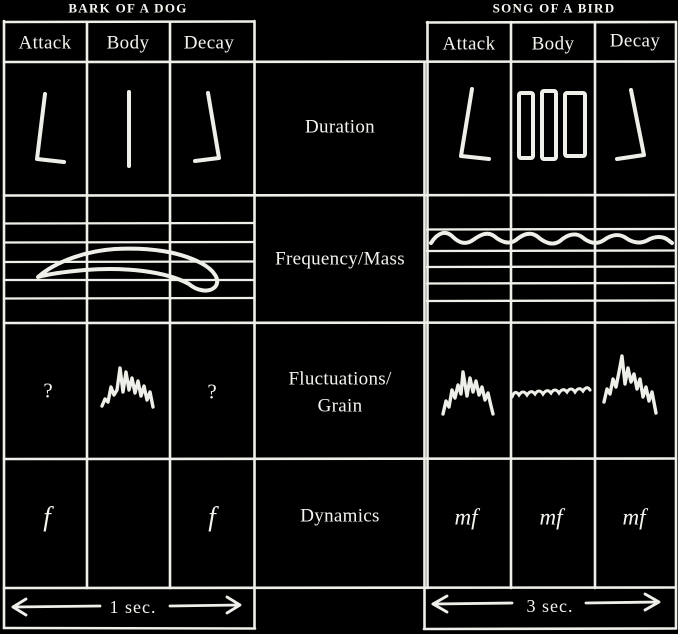  What do you see at coordinates (133, 607) in the screenshot?
I see `dog-time-scale-label: 1 sec.` at bounding box center [133, 607].